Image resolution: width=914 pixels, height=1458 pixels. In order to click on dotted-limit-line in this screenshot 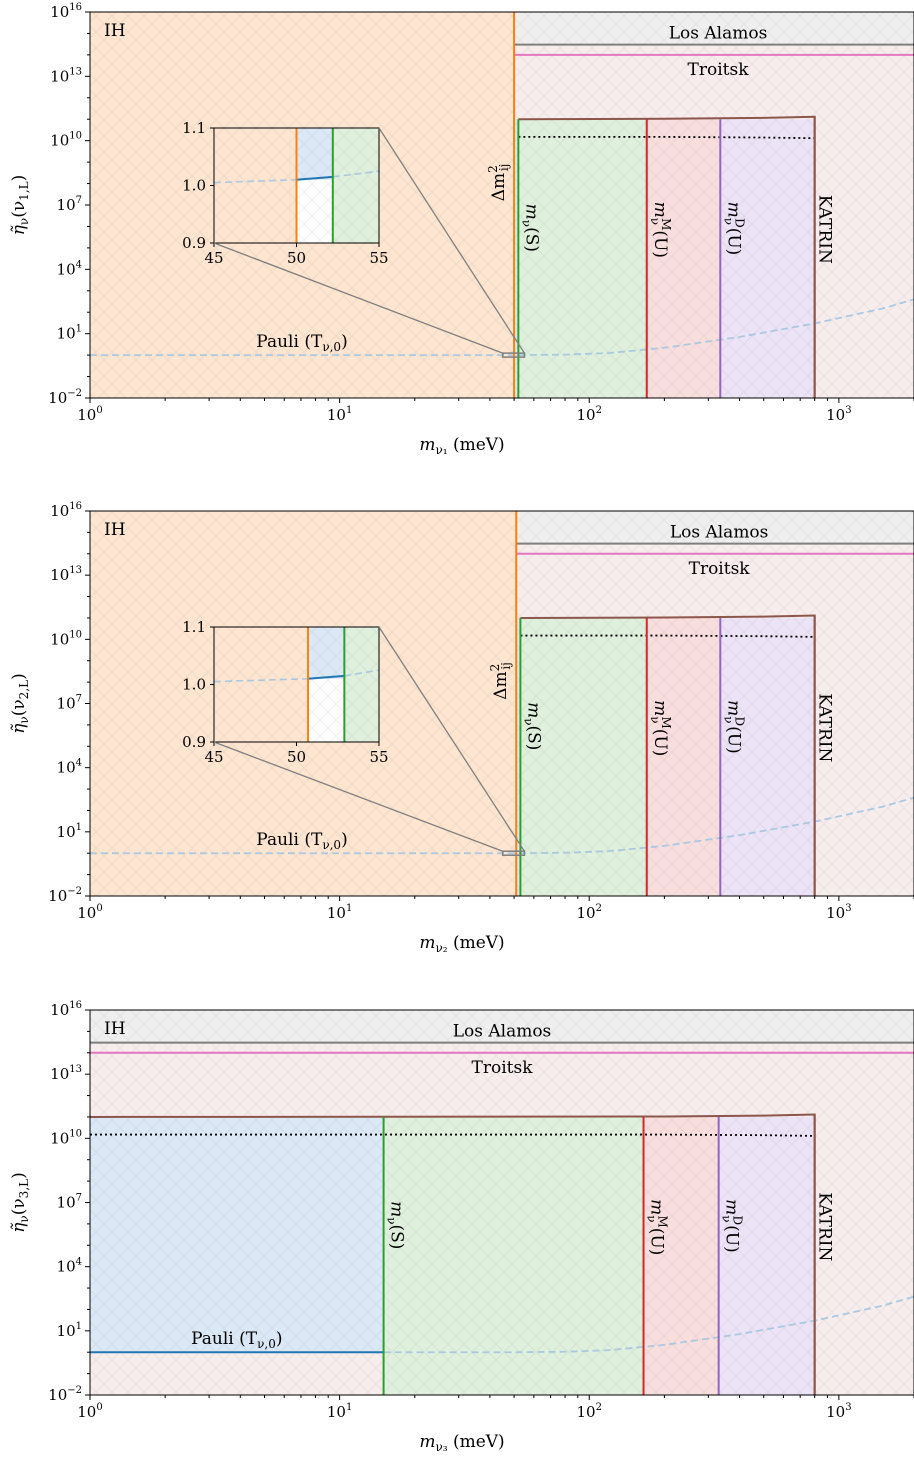, I will do `click(666, 137)`.